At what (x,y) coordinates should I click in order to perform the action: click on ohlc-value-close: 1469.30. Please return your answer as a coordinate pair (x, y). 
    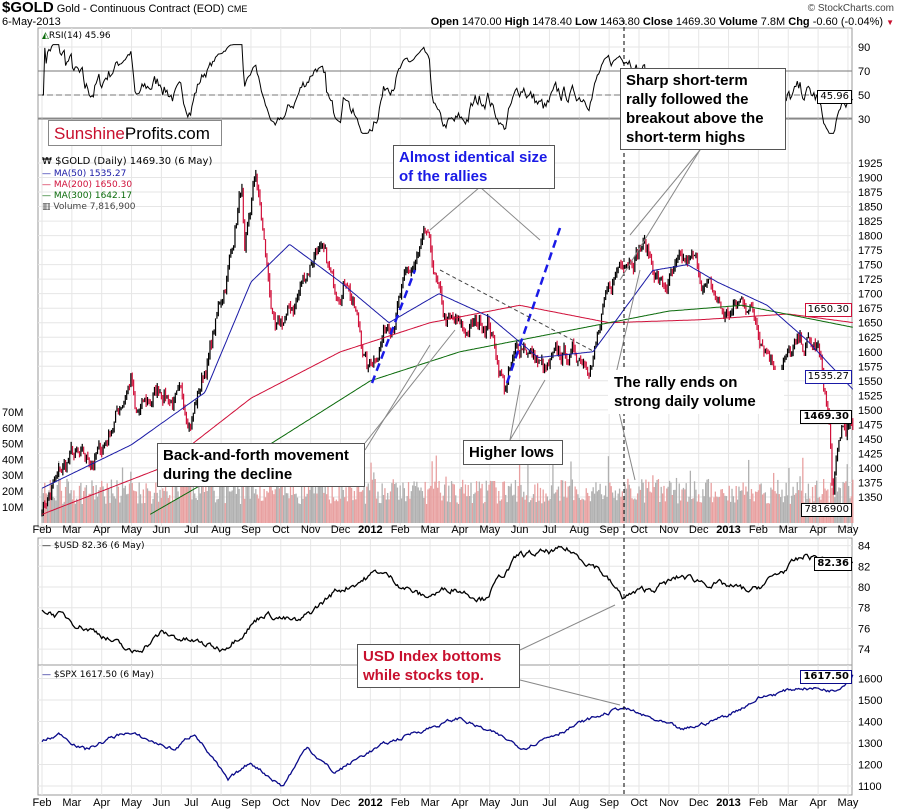
    Looking at the image, I should click on (697, 22).